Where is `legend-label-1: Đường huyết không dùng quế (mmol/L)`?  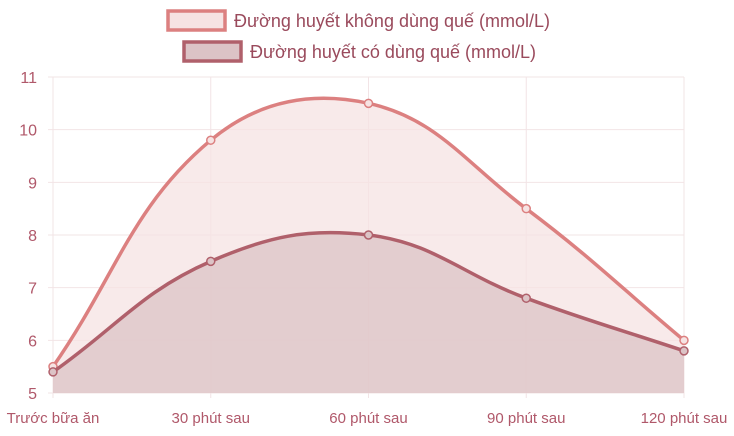
legend-label-1: Đường huyết không dùng quế (mmol/L) is located at coordinates (392, 21).